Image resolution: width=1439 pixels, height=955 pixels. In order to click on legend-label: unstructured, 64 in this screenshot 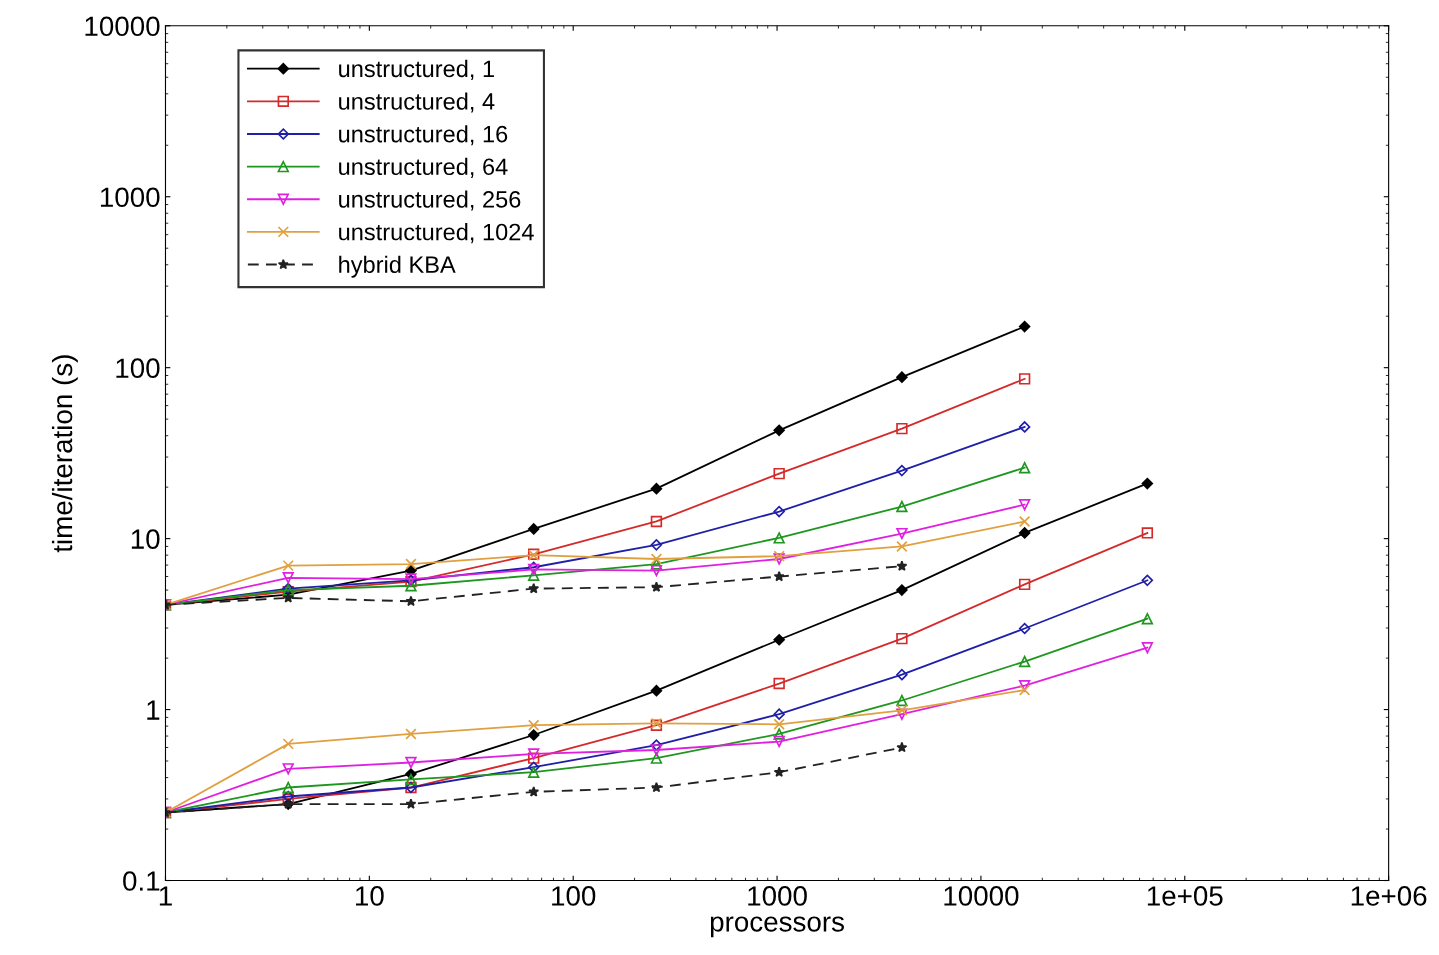, I will do `click(423, 167)`.